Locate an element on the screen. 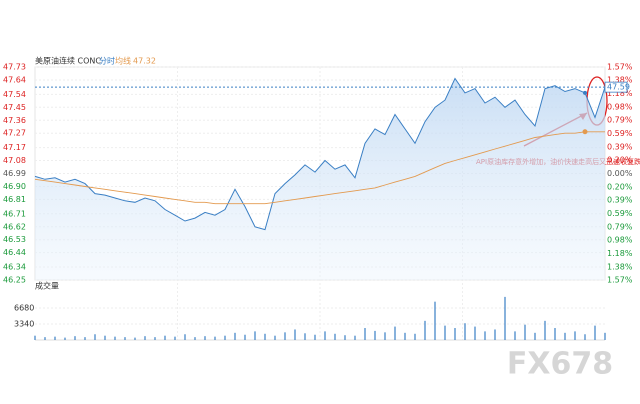 This screenshot has height=404, width=640. y2-tick-label: 1.57% is located at coordinates (620, 280).